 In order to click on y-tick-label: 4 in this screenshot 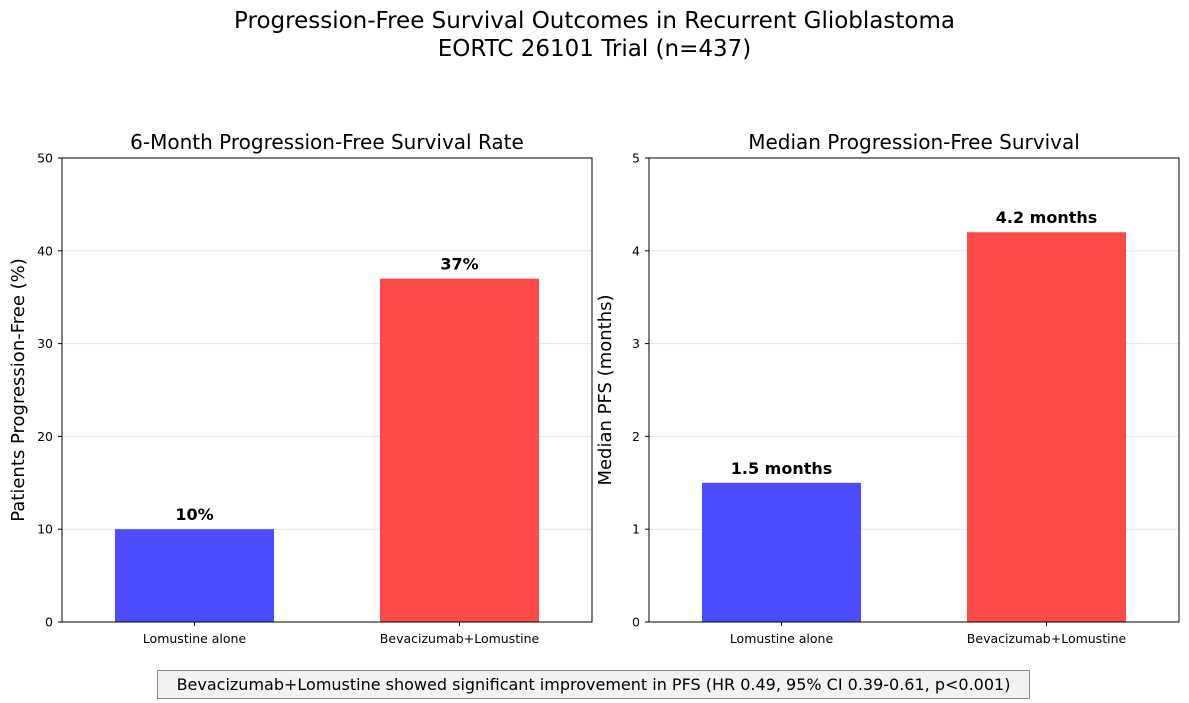, I will do `click(636, 250)`.